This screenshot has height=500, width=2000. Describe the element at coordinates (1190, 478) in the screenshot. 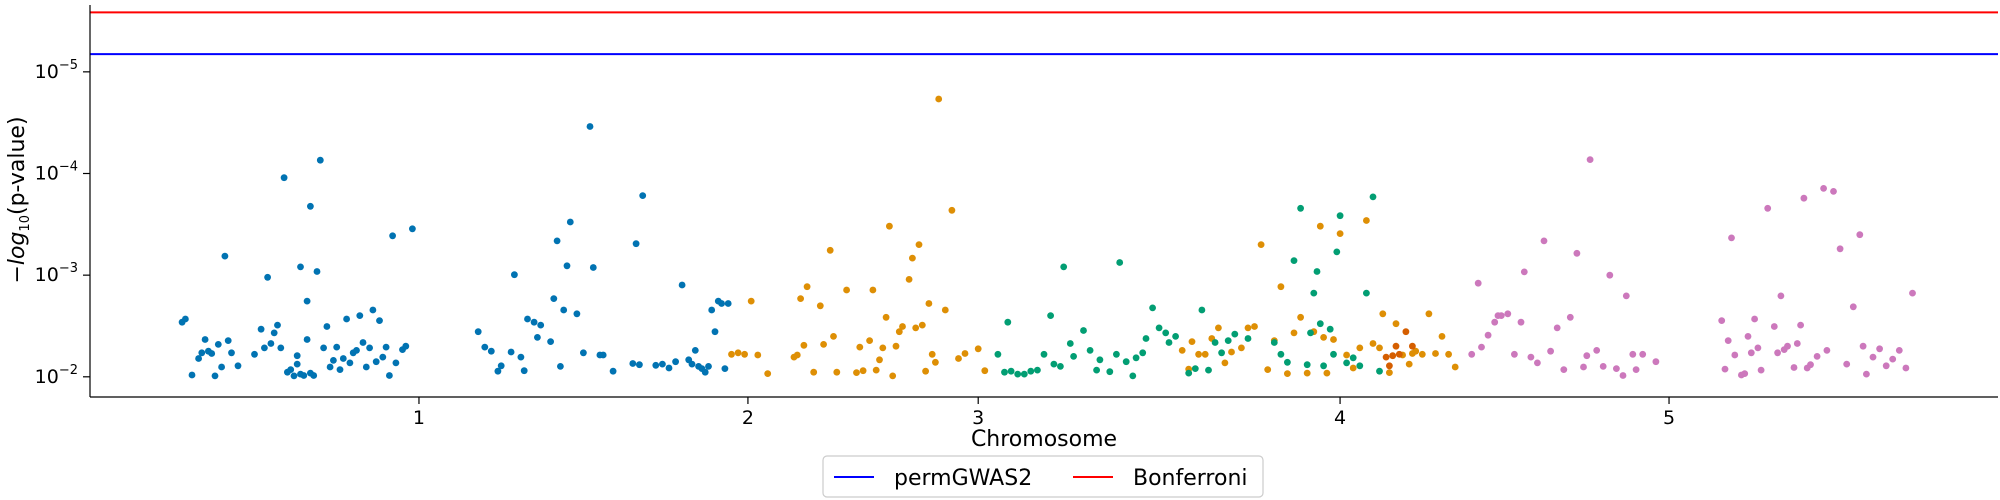

I see `legend-label-bonferroni: Bonferroni` at that location.